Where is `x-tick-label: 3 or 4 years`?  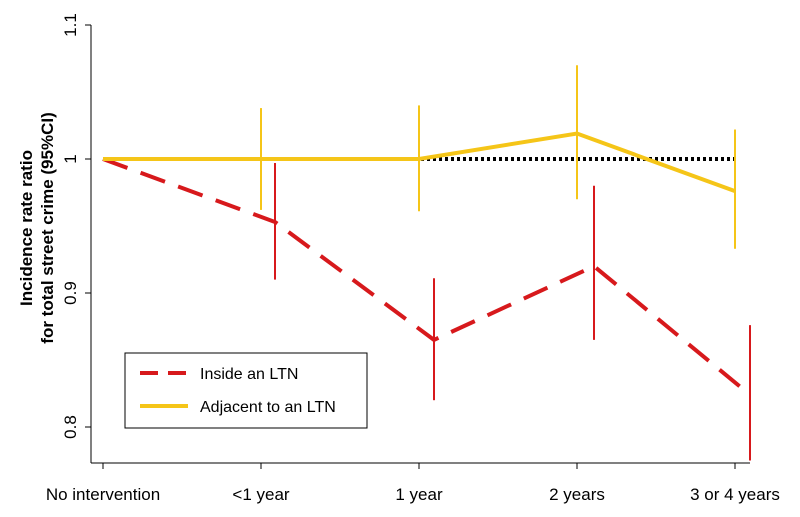
x-tick-label: 3 or 4 years is located at coordinates (735, 494).